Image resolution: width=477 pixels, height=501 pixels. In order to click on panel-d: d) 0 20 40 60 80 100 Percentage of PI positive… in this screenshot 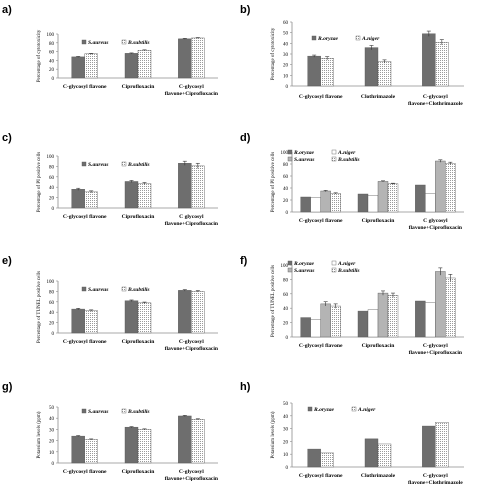, I will do `click(357, 187)`.